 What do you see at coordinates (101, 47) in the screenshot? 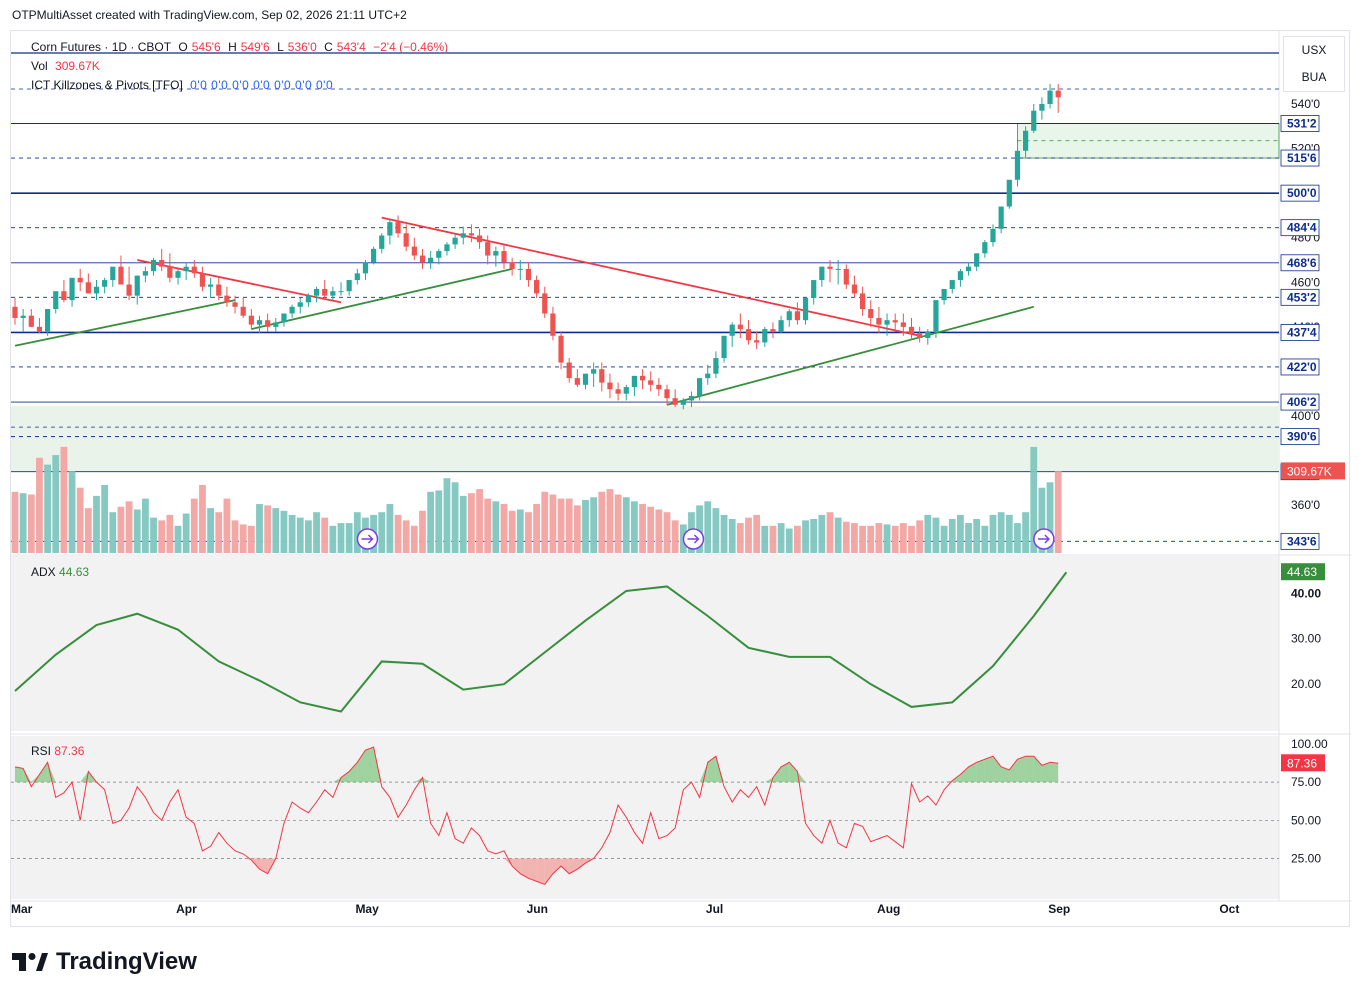
I see `legend-symbol: Corn Futures · 1D · CBOT` at bounding box center [101, 47].